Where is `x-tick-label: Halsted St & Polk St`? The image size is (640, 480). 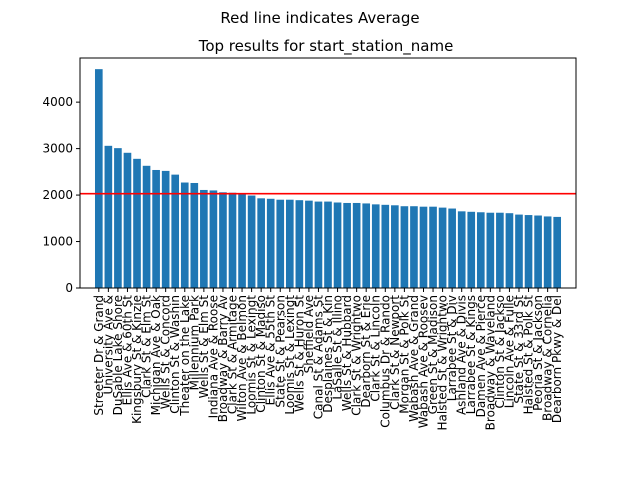
x-tick-label: Halsted St & Polk St is located at coordinates (529, 355).